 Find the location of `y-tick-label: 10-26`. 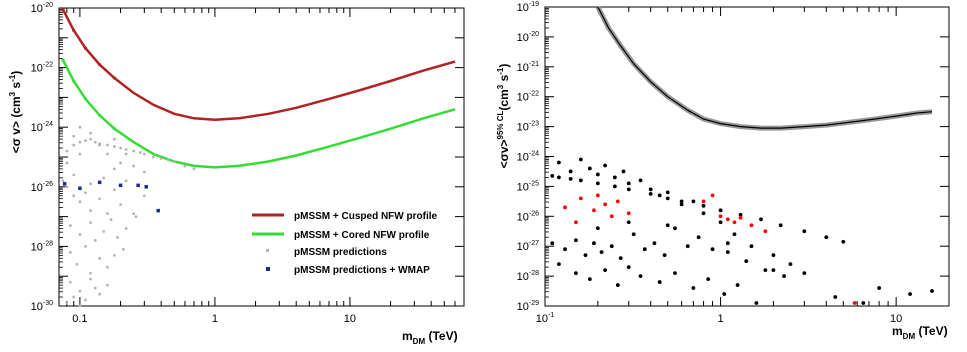

y-tick-label: 10-26 is located at coordinates (528, 216).